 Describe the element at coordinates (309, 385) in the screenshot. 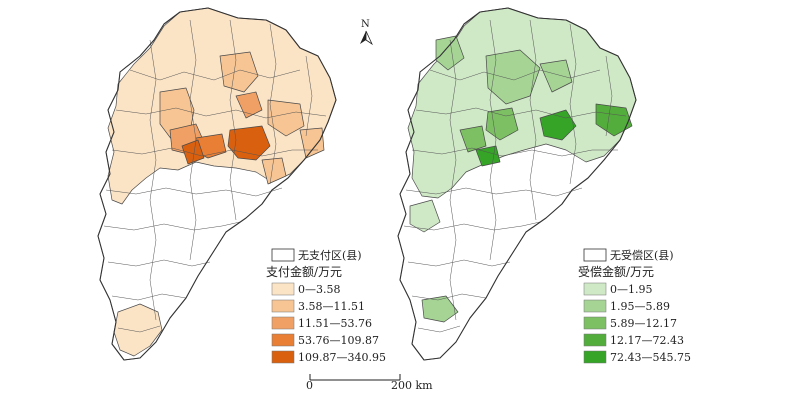

I see `scale-bar-start-label: 0` at that location.